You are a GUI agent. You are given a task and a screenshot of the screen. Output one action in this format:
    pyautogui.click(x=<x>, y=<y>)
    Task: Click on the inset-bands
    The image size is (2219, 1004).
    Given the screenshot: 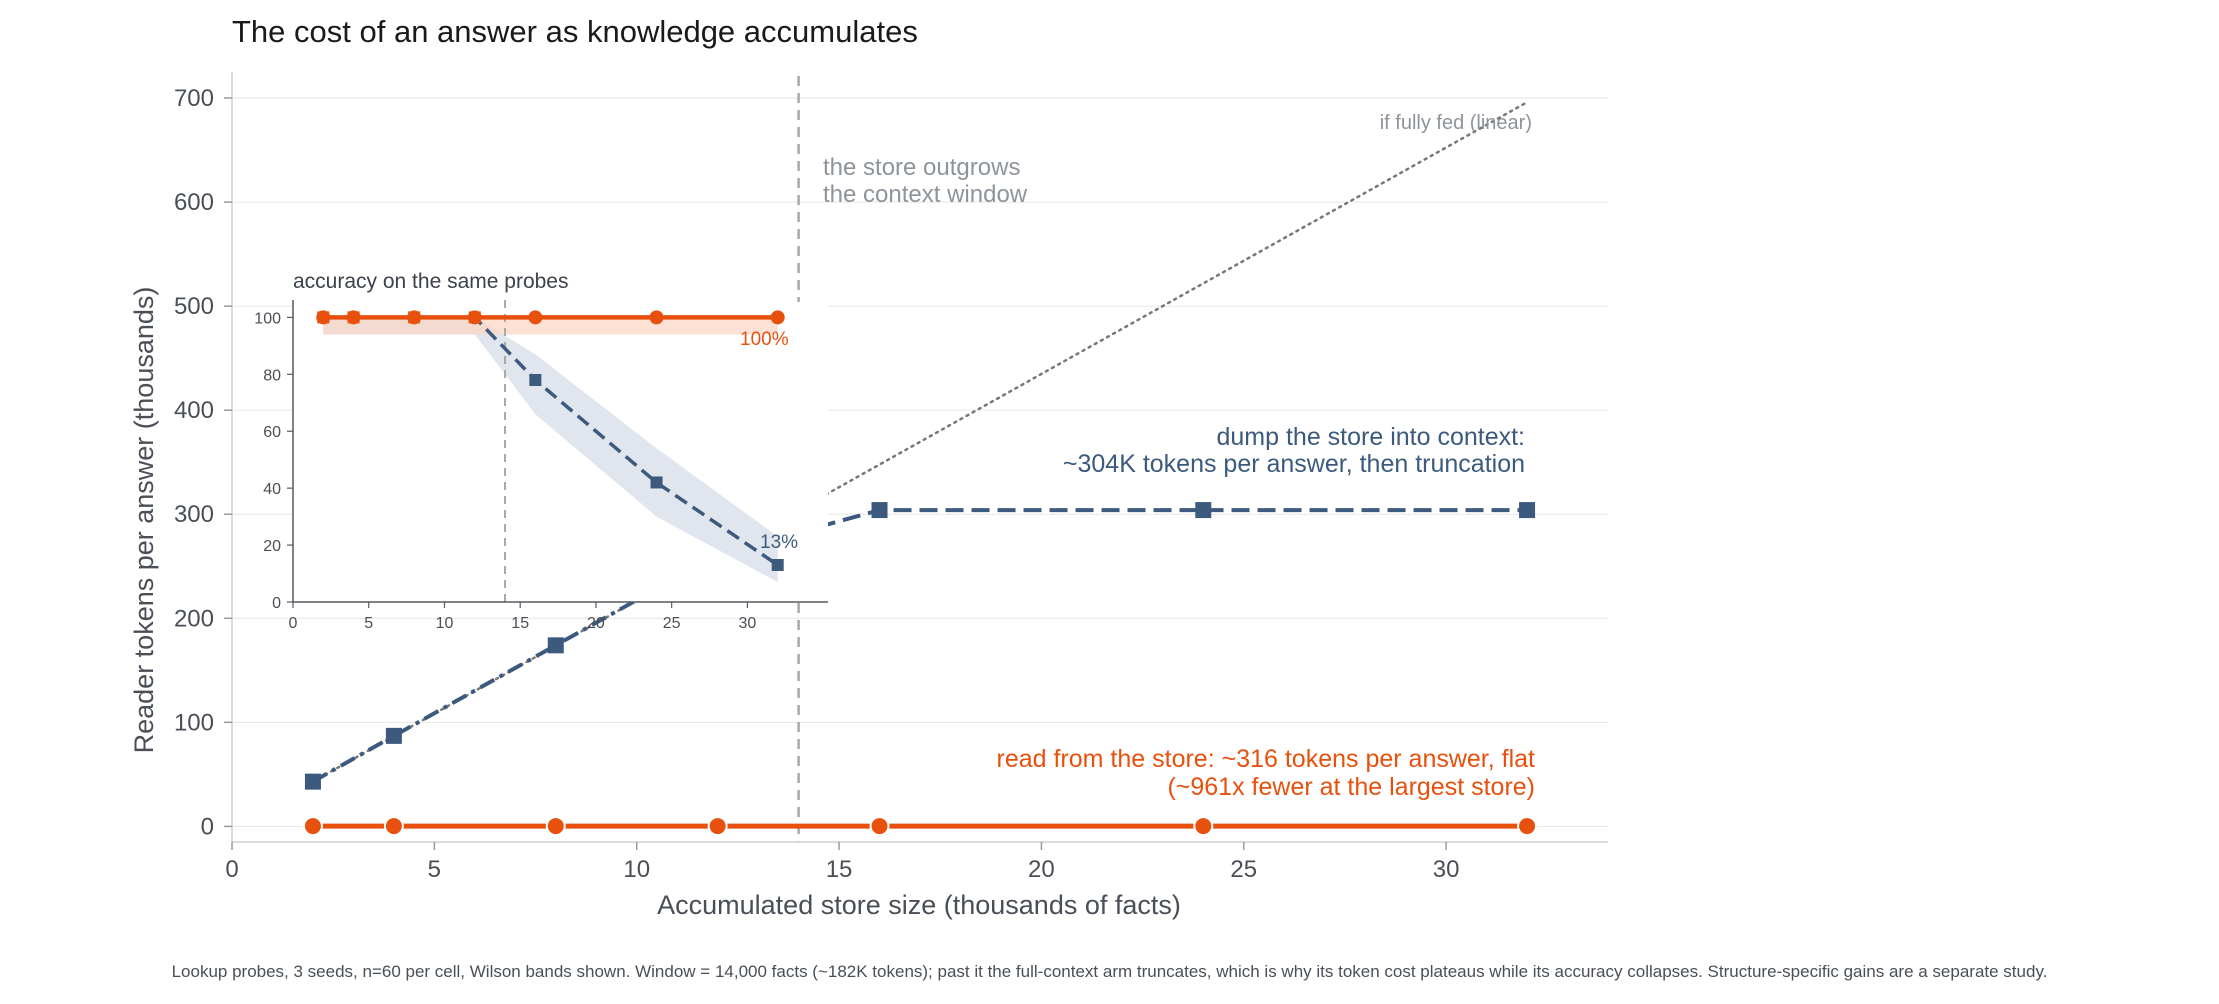 What is the action you would take?
    pyautogui.click(x=560, y=452)
    